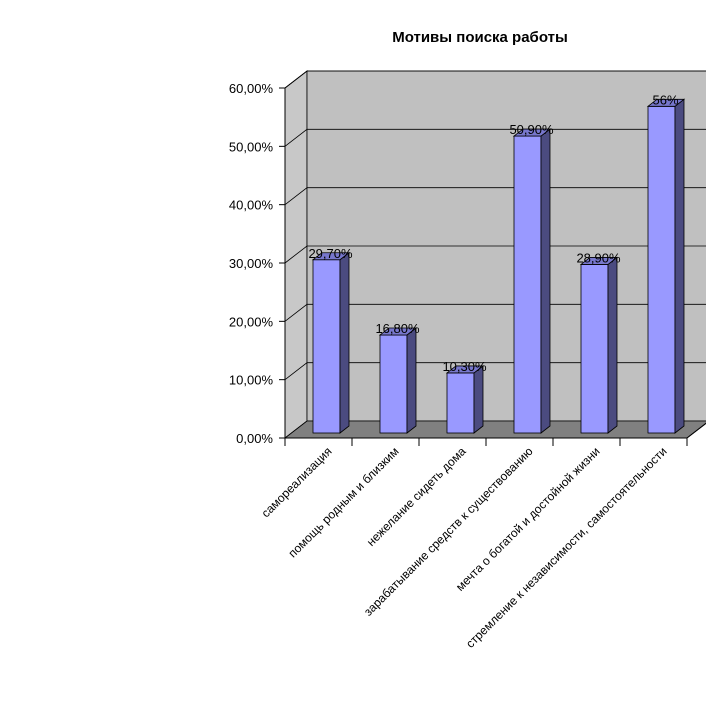 The height and width of the screenshot is (708, 706). Describe the element at coordinates (343, 502) in the screenshot. I see `x-category-label: помощь родным и близким` at that location.